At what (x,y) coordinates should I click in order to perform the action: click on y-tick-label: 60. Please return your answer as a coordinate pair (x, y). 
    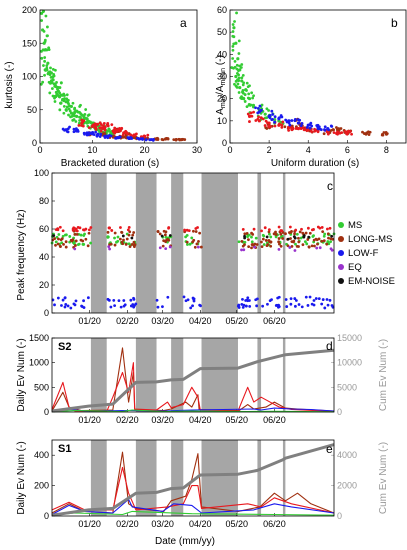
    Looking at the image, I should click on (222, 10).